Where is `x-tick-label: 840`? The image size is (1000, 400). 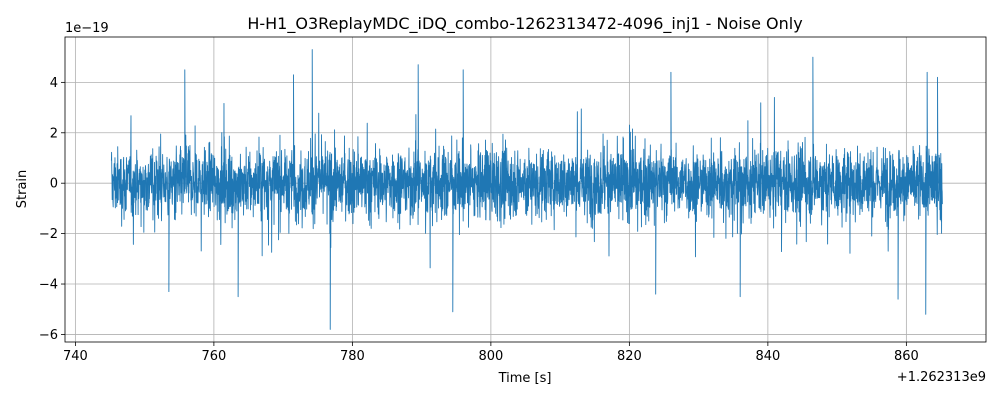 x-tick-label: 840 is located at coordinates (767, 356).